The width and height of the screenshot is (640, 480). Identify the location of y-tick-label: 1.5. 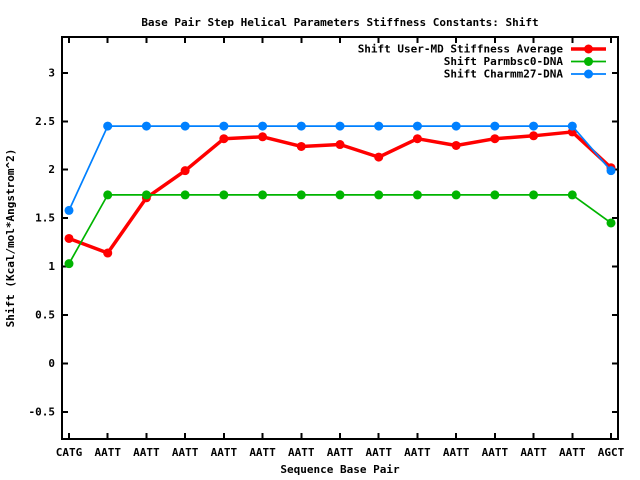
(45, 218).